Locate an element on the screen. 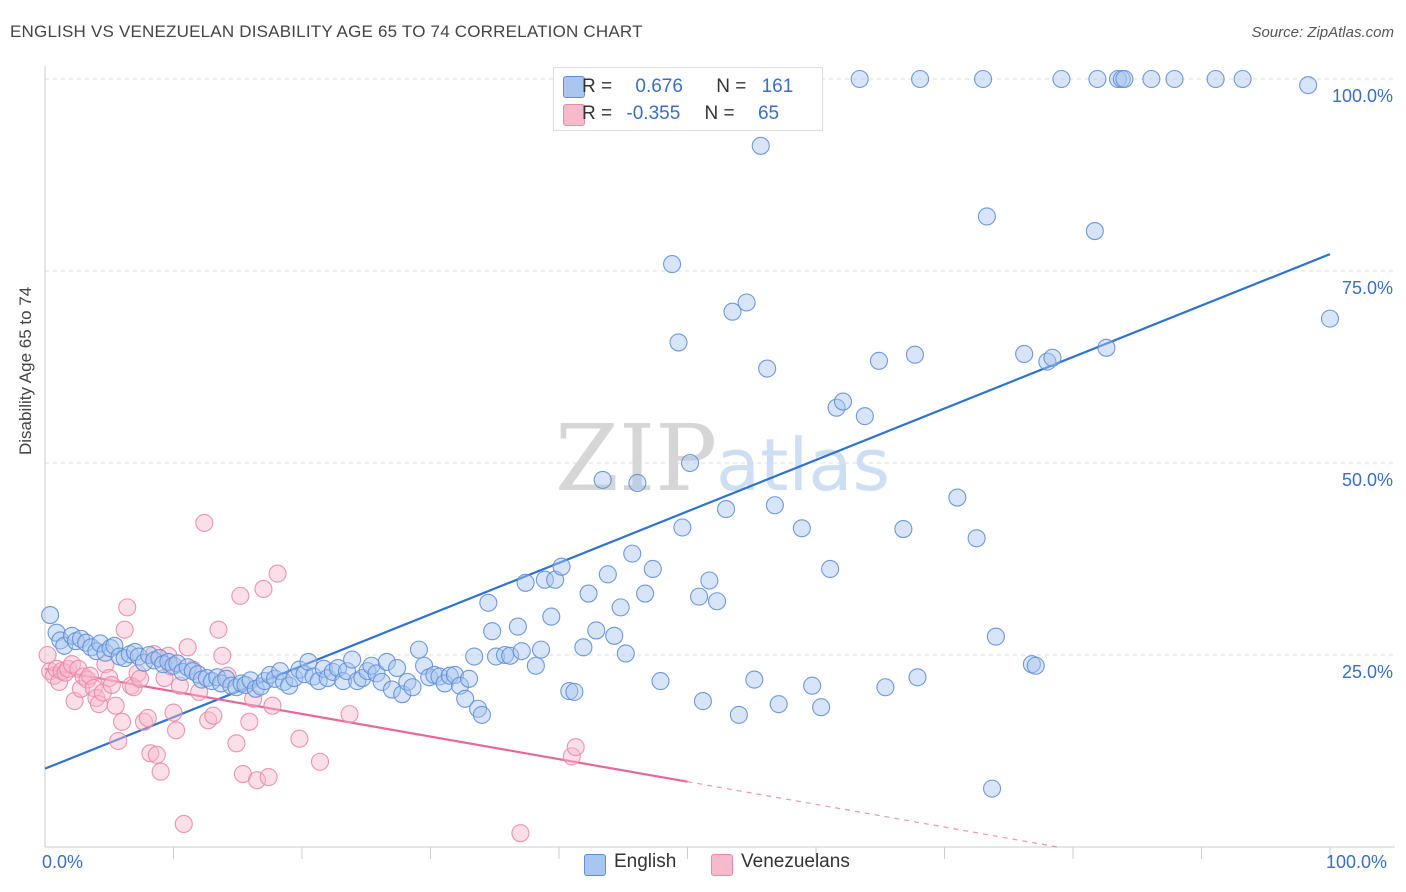 Image resolution: width=1406 pixels, height=892 pixels. y-axis-label: Disability Age 65 to 74 is located at coordinates (25, 370).